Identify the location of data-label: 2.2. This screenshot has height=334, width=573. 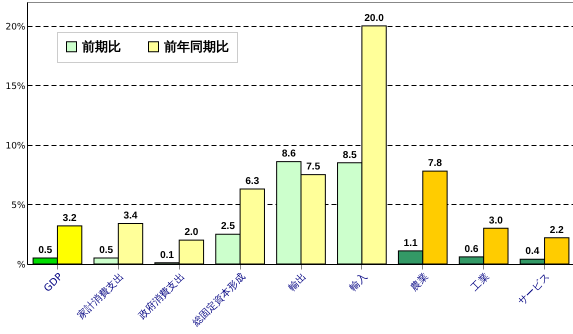
(557, 230).